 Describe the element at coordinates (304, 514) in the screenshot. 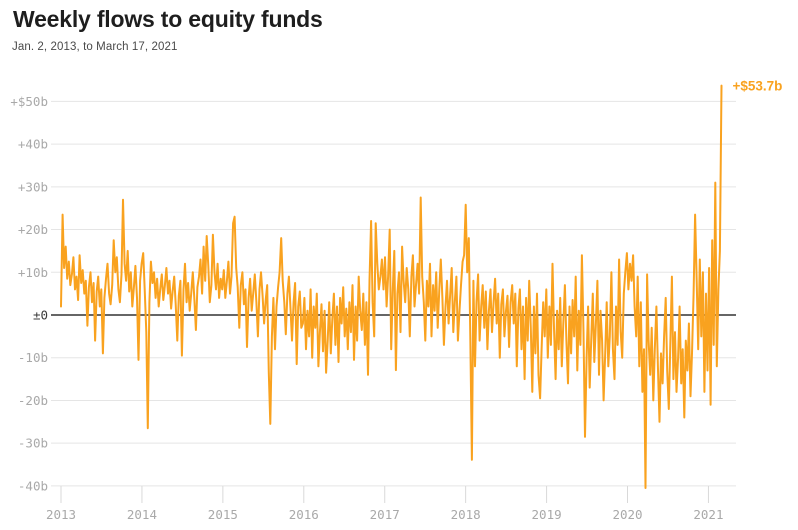

I see `x-tick-label: 2016` at that location.